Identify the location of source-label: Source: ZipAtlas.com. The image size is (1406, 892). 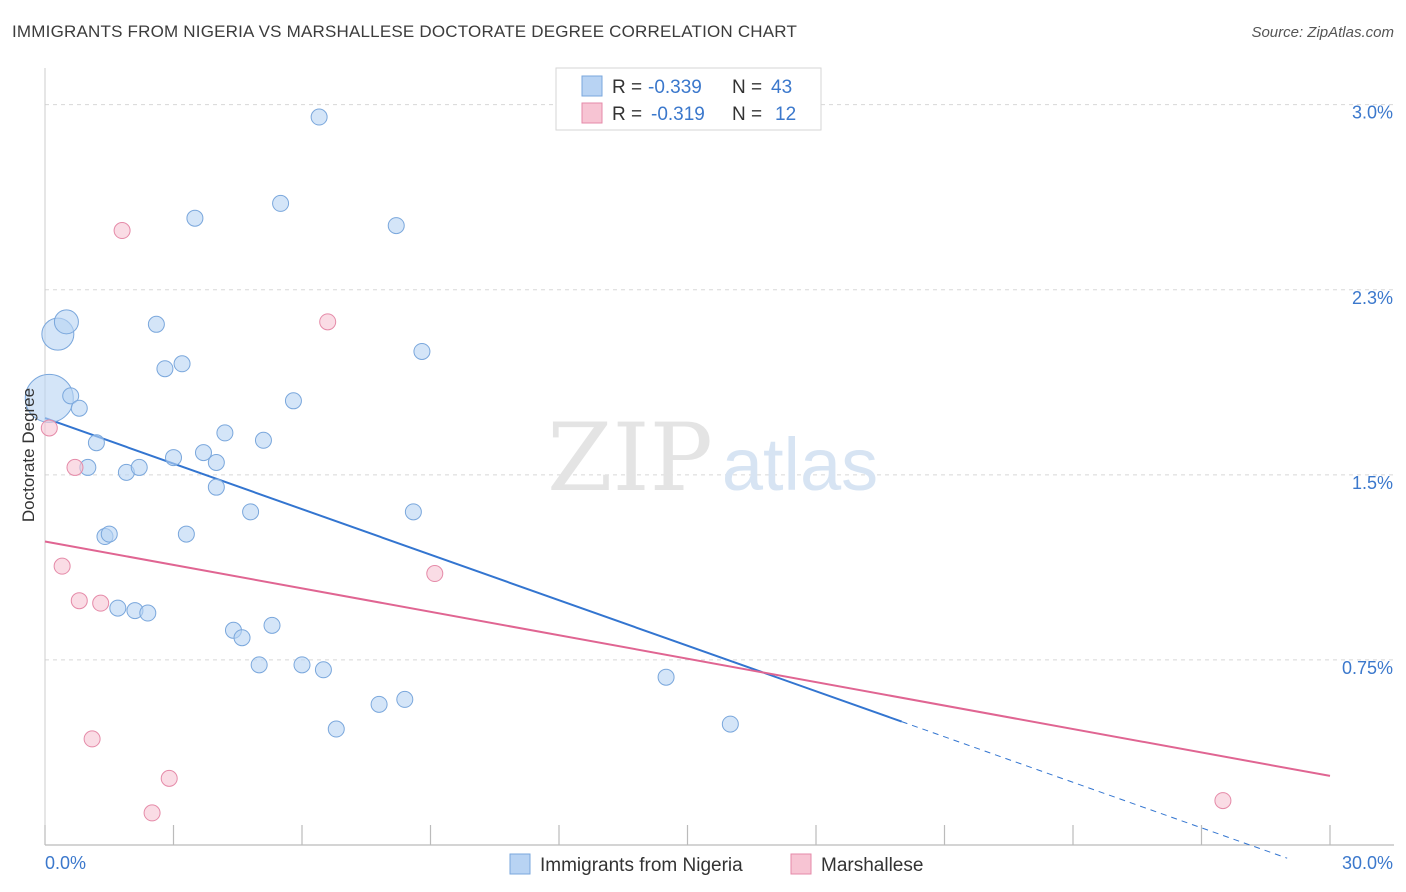
(1322, 32).